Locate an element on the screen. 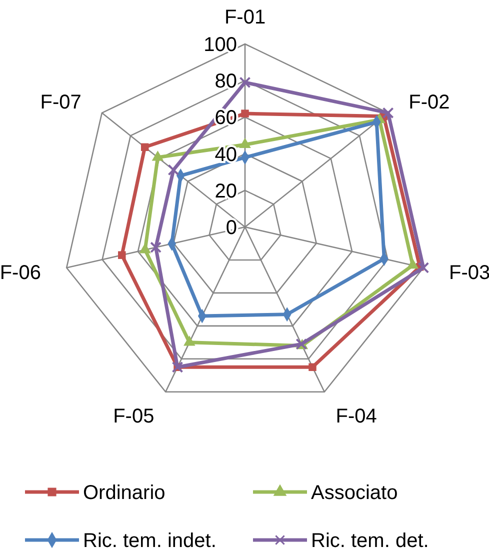 This screenshot has width=489, height=556. spoke-label: F-06 is located at coordinates (20, 273).